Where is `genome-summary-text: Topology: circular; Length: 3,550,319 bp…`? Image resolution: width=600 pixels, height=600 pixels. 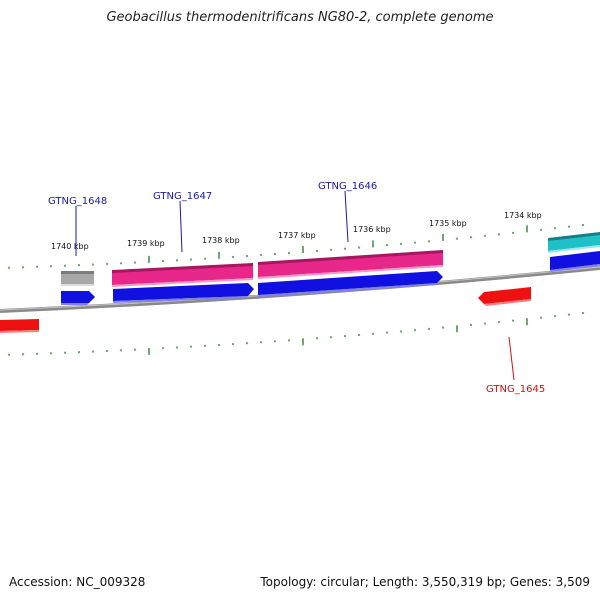 genome-summary-text: Topology: circular; Length: 3,550,319 bp… is located at coordinates (425, 582).